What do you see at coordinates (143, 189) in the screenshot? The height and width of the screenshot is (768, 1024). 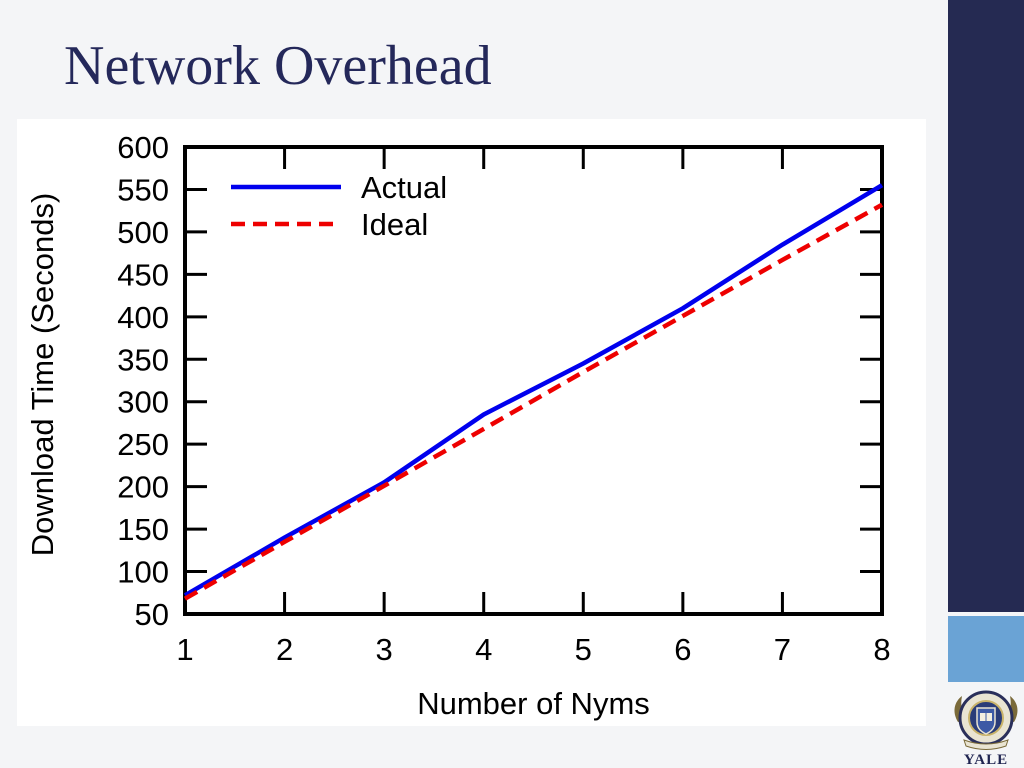 I see `y-tick-label-10: 550` at bounding box center [143, 189].